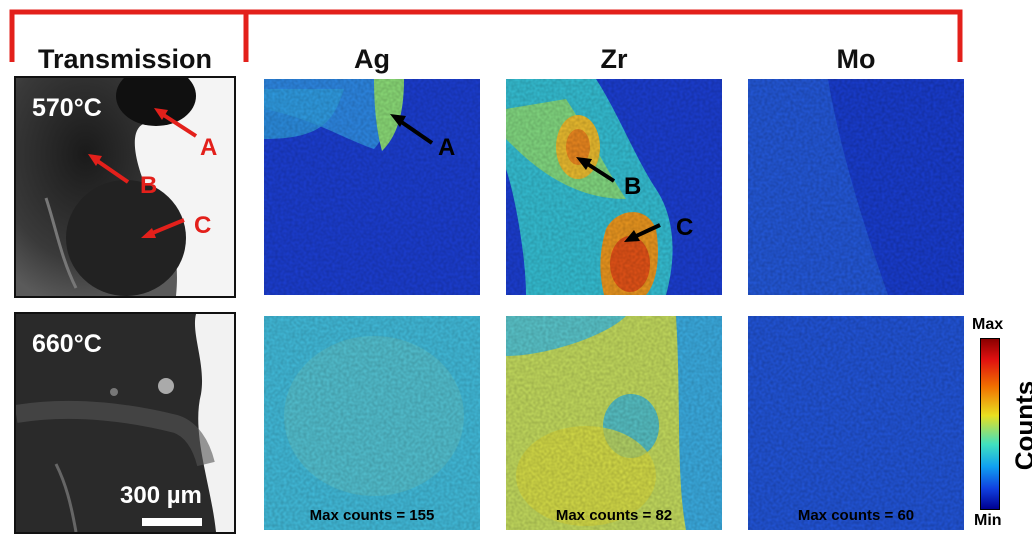 The height and width of the screenshot is (534, 1032). What do you see at coordinates (172, 522) in the screenshot?
I see `scale-bar` at bounding box center [172, 522].